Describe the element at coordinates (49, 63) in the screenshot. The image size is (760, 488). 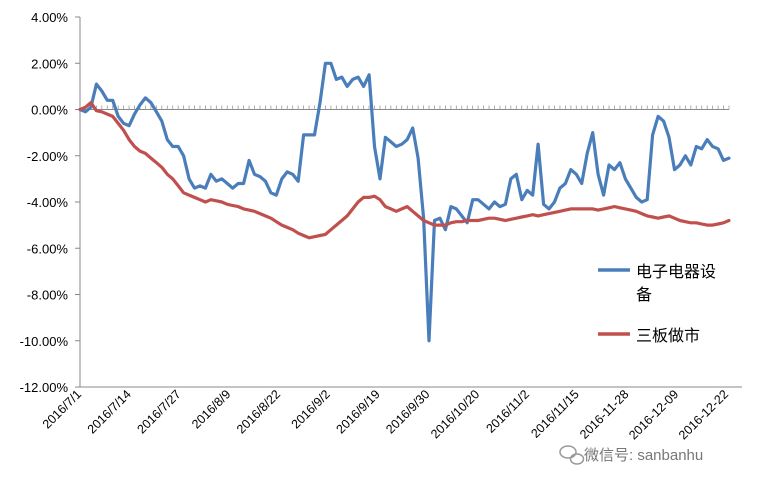
I see `y-tick-label: 2.00%` at that location.